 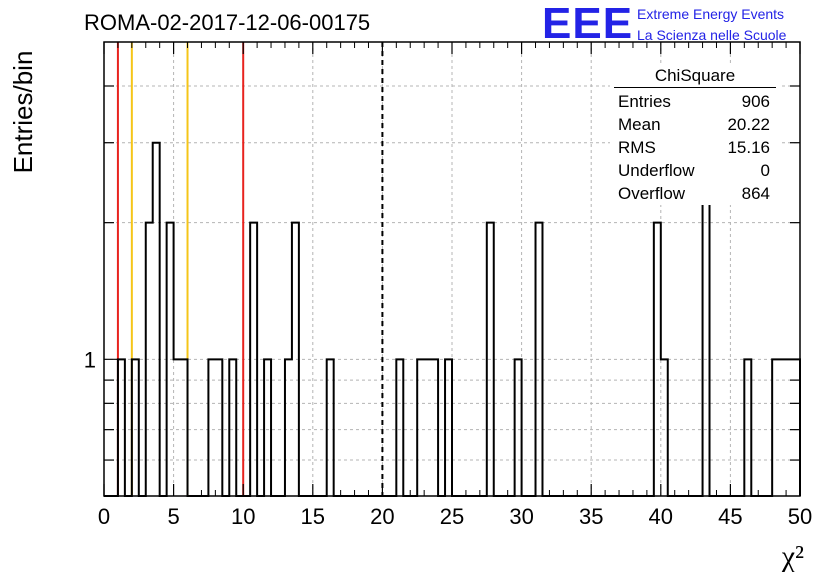 I want to click on x-tick-label: 45, so click(x=730, y=516).